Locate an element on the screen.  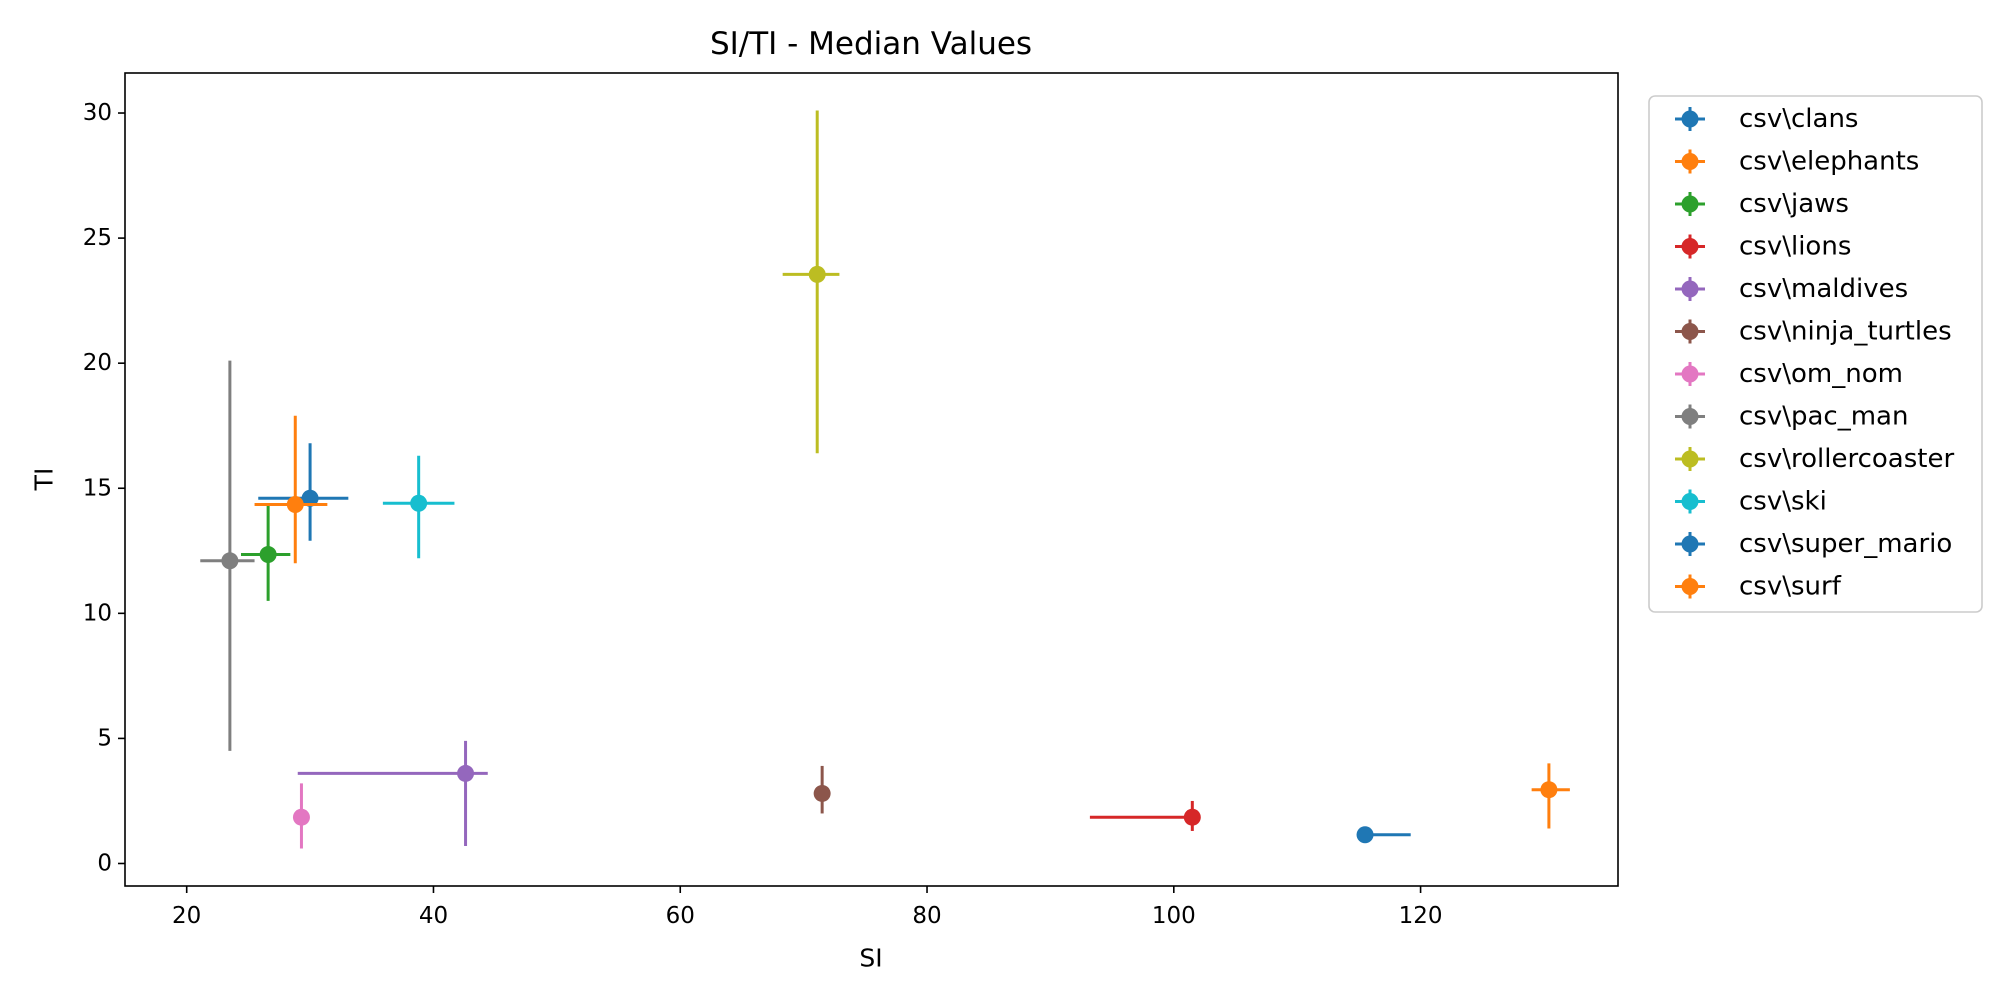
legend-label: csv\pac_man is located at coordinates (1823, 417).